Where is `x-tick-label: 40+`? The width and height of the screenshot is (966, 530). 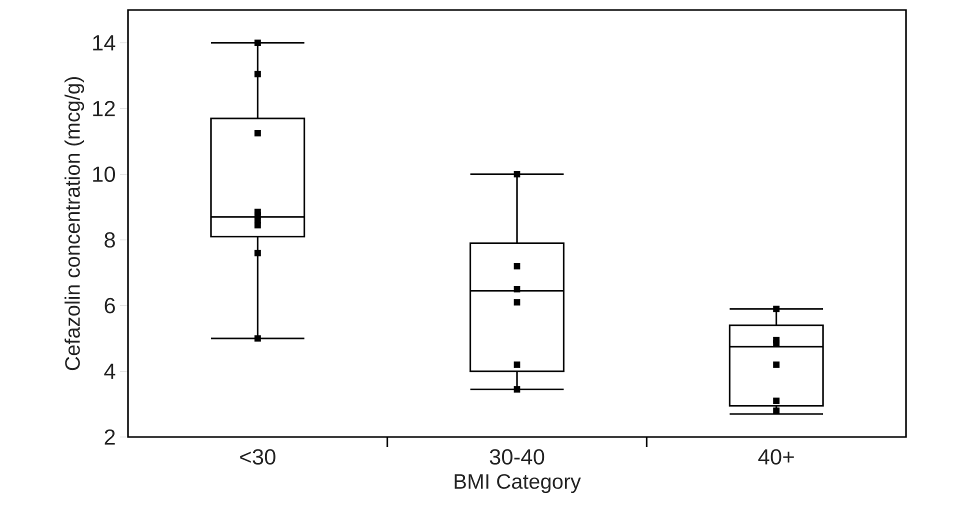
x-tick-label: 40+ is located at coordinates (776, 457).